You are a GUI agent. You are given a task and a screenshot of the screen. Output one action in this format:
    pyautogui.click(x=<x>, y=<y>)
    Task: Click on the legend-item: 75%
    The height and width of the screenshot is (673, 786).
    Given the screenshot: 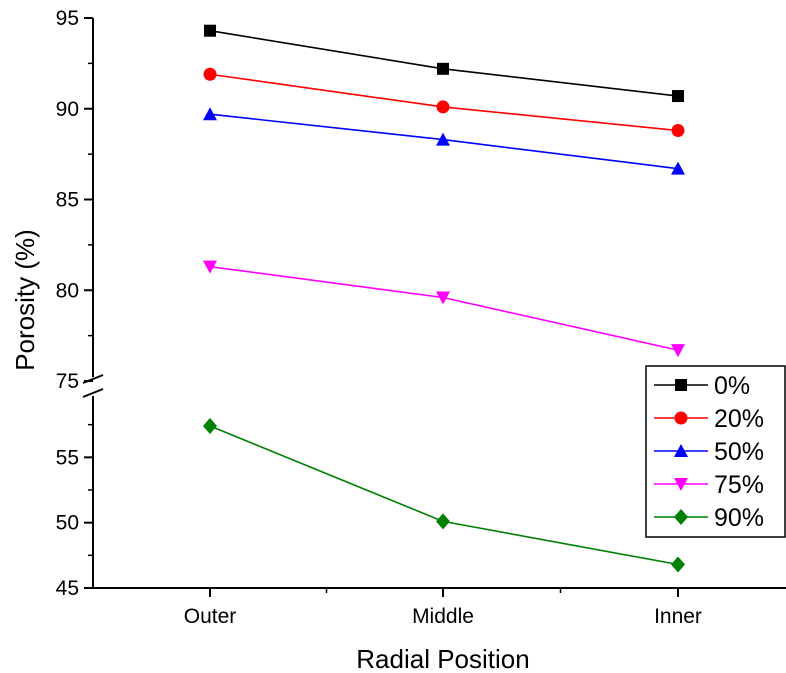 What is the action you would take?
    pyautogui.click(x=709, y=485)
    